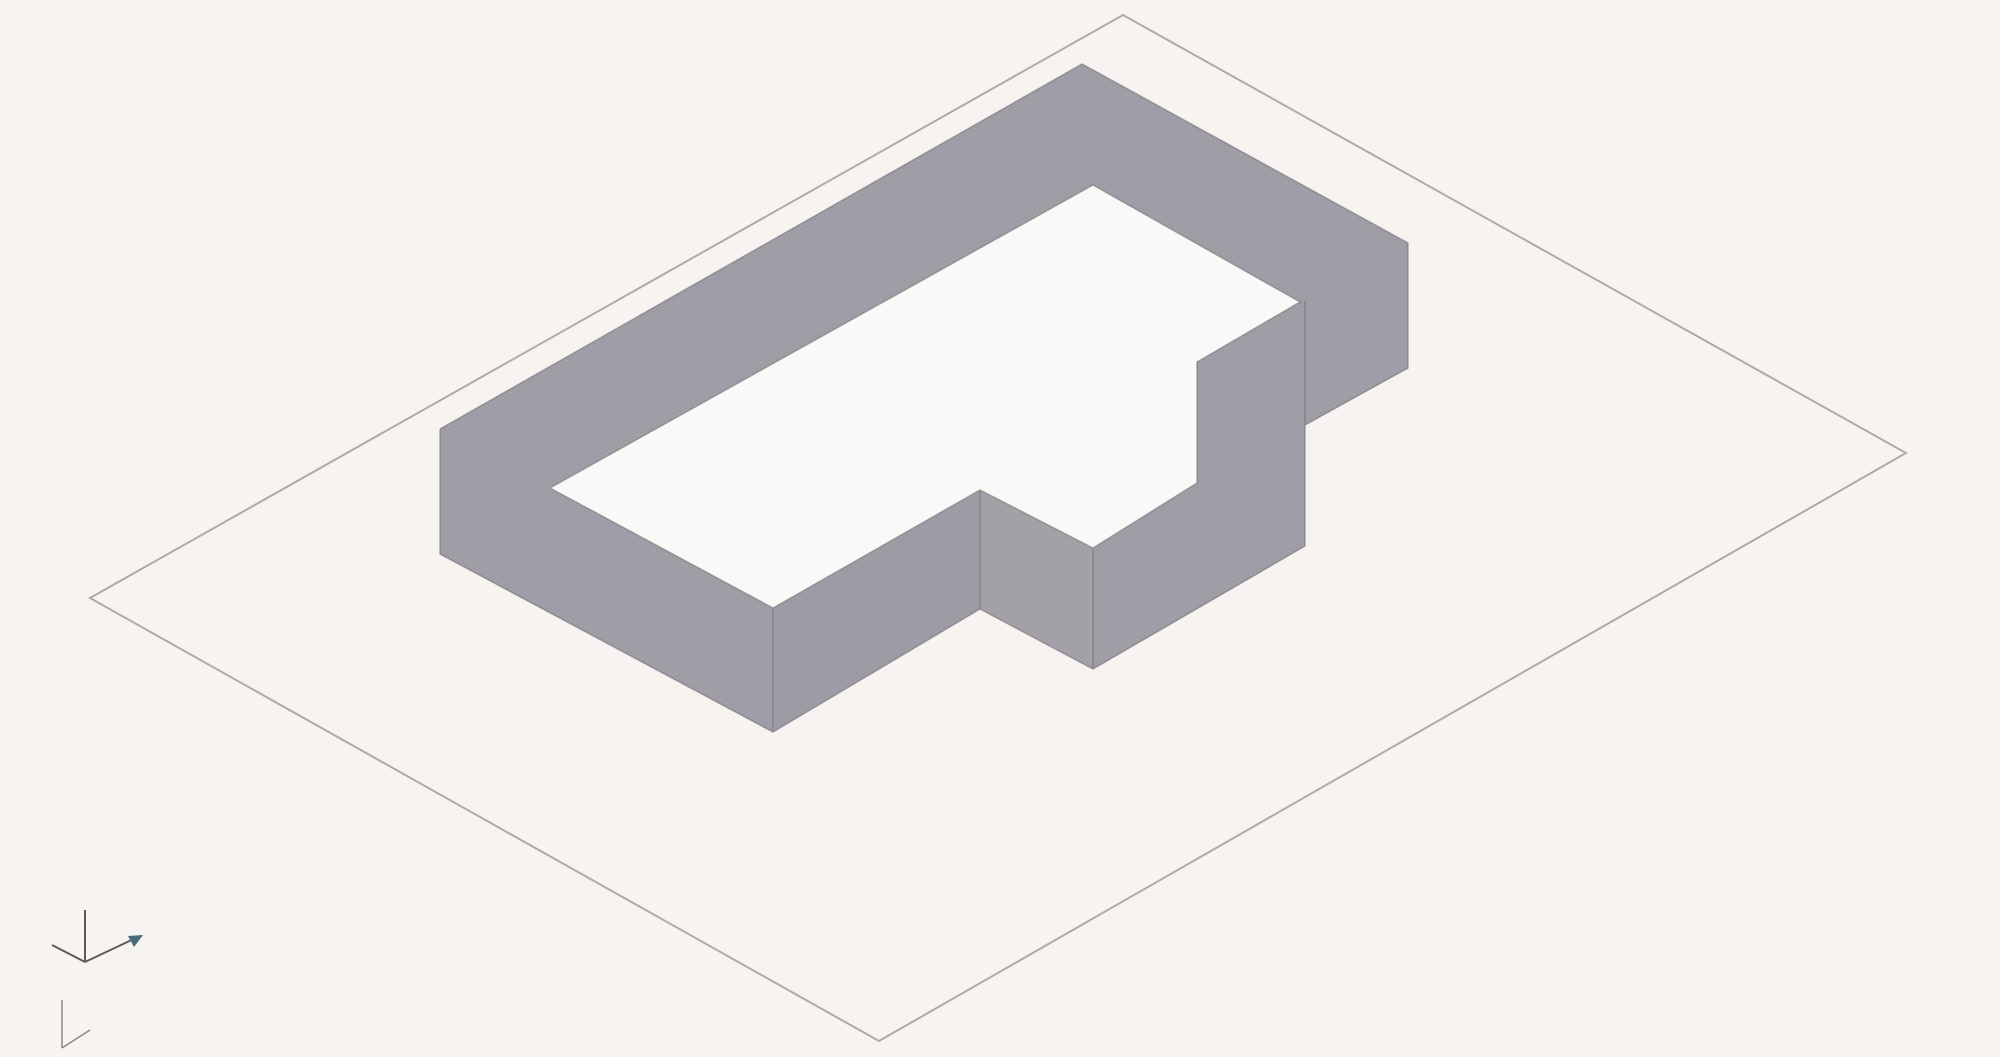  What do you see at coordinates (1036, 579) in the screenshot?
I see `wall-face-notch` at bounding box center [1036, 579].